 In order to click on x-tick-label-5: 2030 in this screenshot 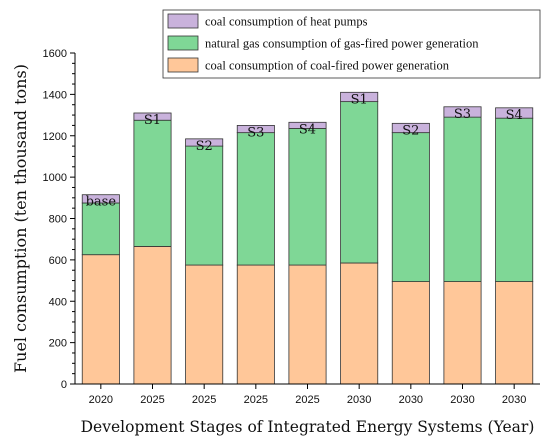, I will do `click(359, 400)`.